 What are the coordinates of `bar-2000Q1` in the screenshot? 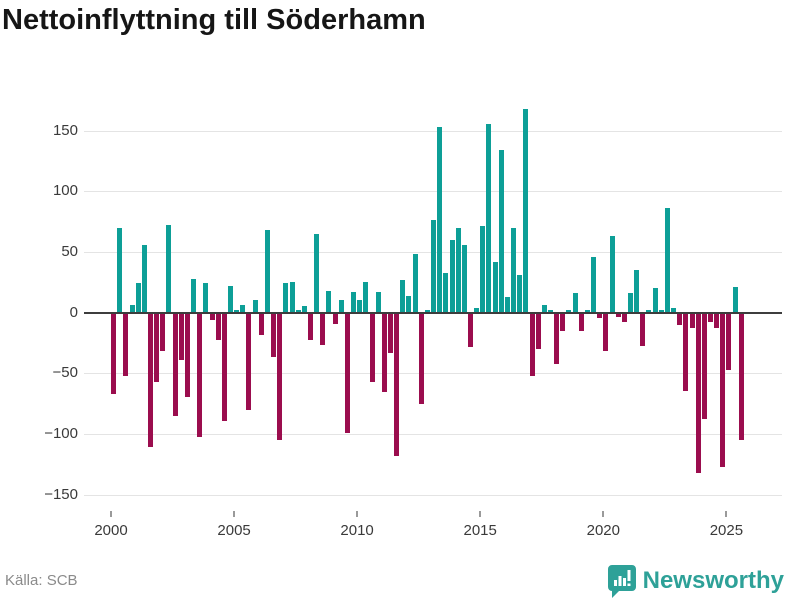 It's located at (113, 354).